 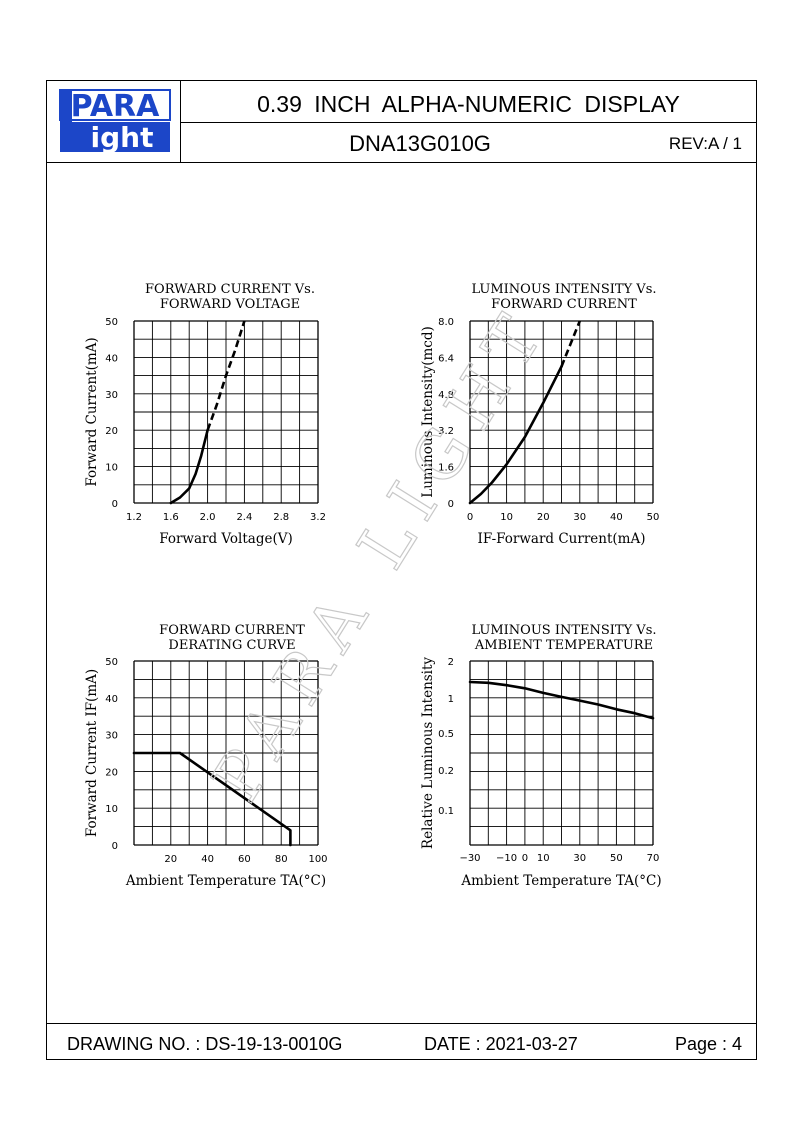 What do you see at coordinates (506, 858) in the screenshot?
I see `chart4-xtick: −10` at bounding box center [506, 858].